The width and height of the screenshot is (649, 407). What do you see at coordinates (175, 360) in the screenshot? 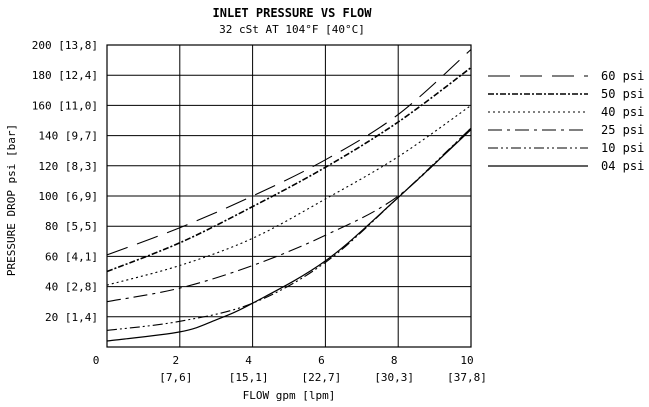
I see `x-tick-label: 2` at bounding box center [175, 360].